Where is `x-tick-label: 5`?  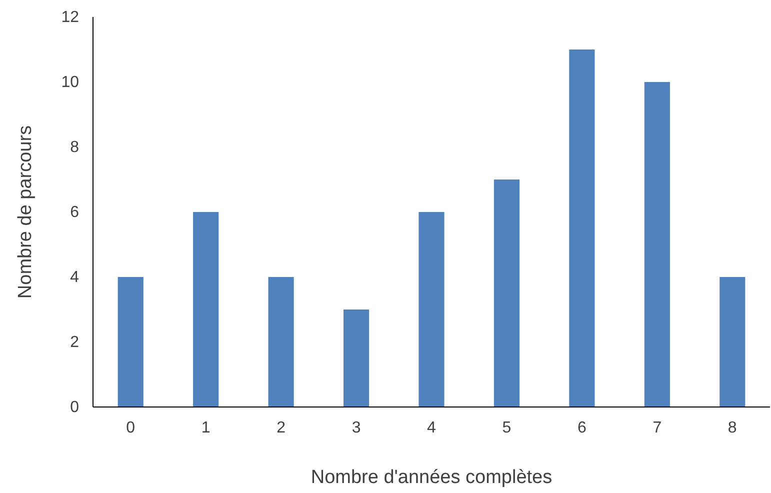
x-tick-label: 5 is located at coordinates (507, 427).